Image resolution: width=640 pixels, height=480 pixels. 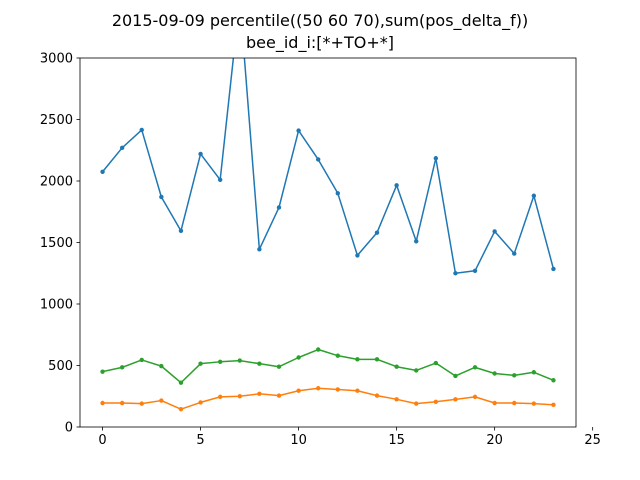 What do you see at coordinates (102, 440) in the screenshot?
I see `x-tick-label-0: 0` at bounding box center [102, 440].